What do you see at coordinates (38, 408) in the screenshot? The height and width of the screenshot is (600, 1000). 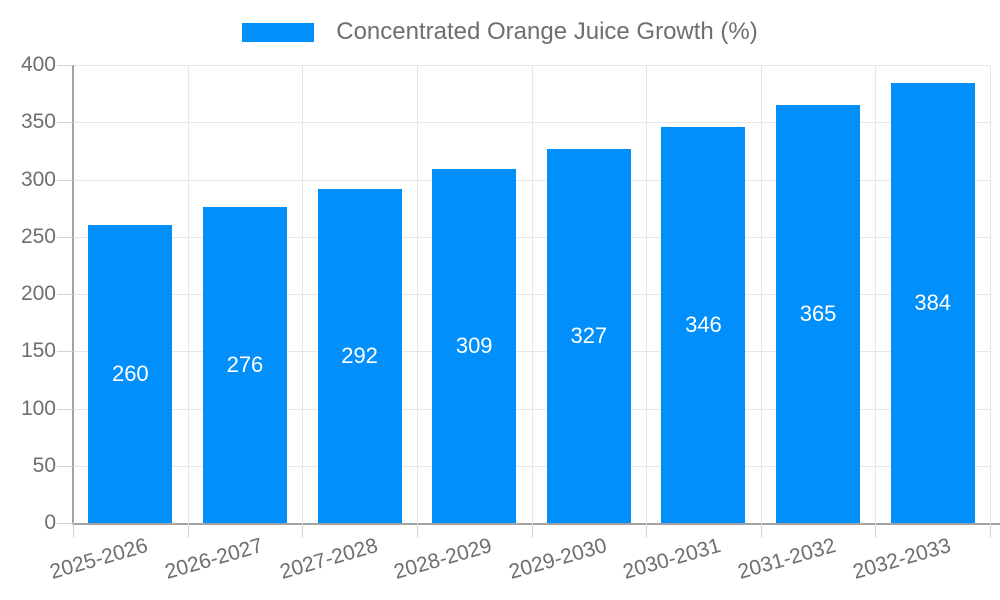 I see `y-tick-label: 100` at bounding box center [38, 408].